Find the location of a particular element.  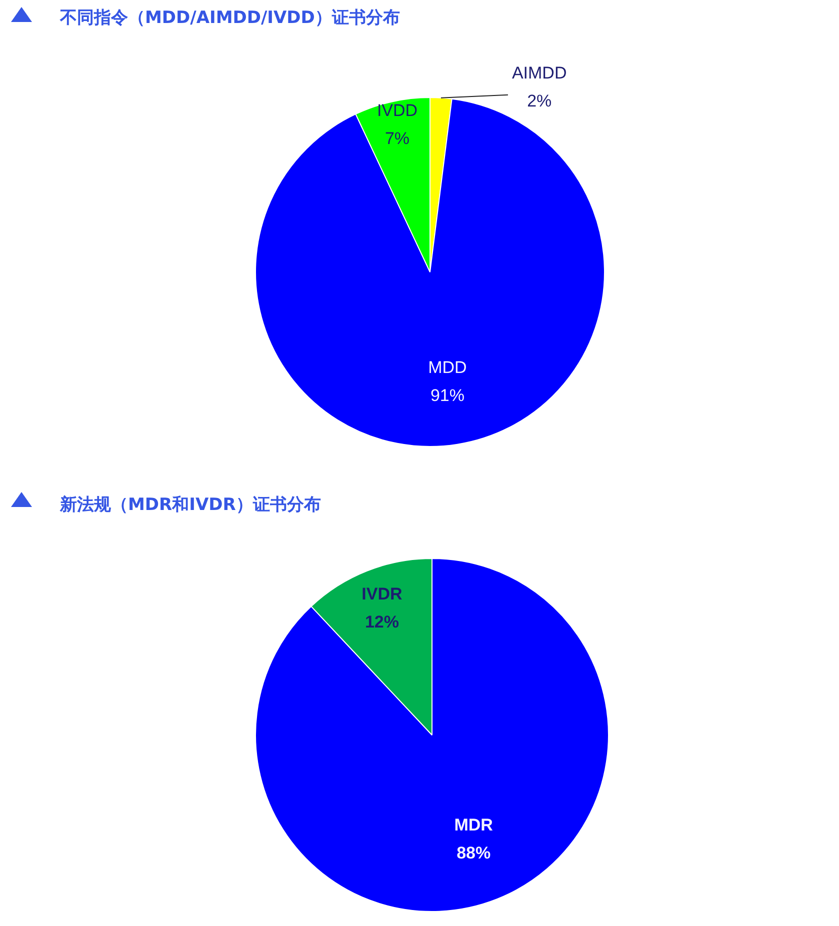

slice-label: IVDR is located at coordinates (382, 594).